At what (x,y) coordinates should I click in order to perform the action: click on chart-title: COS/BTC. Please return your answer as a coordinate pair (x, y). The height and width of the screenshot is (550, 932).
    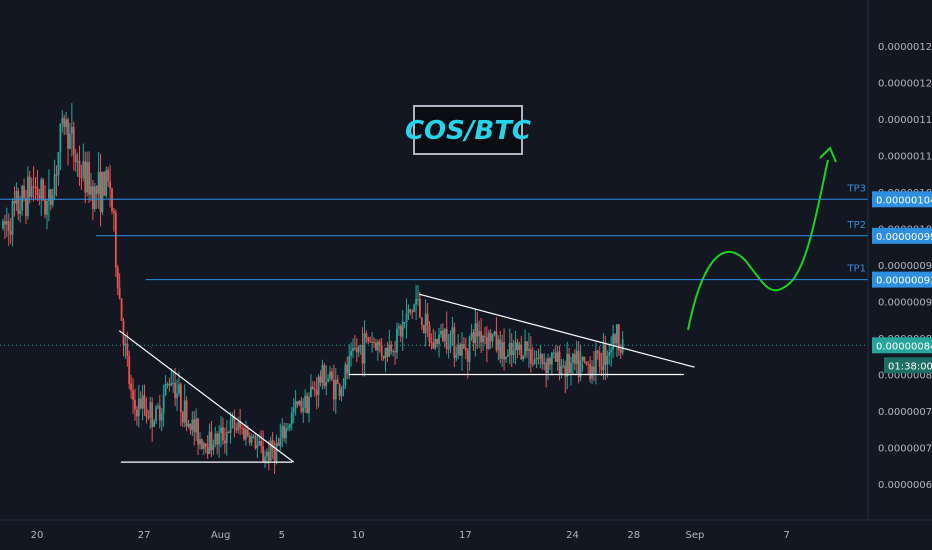
    Looking at the image, I should click on (468, 131).